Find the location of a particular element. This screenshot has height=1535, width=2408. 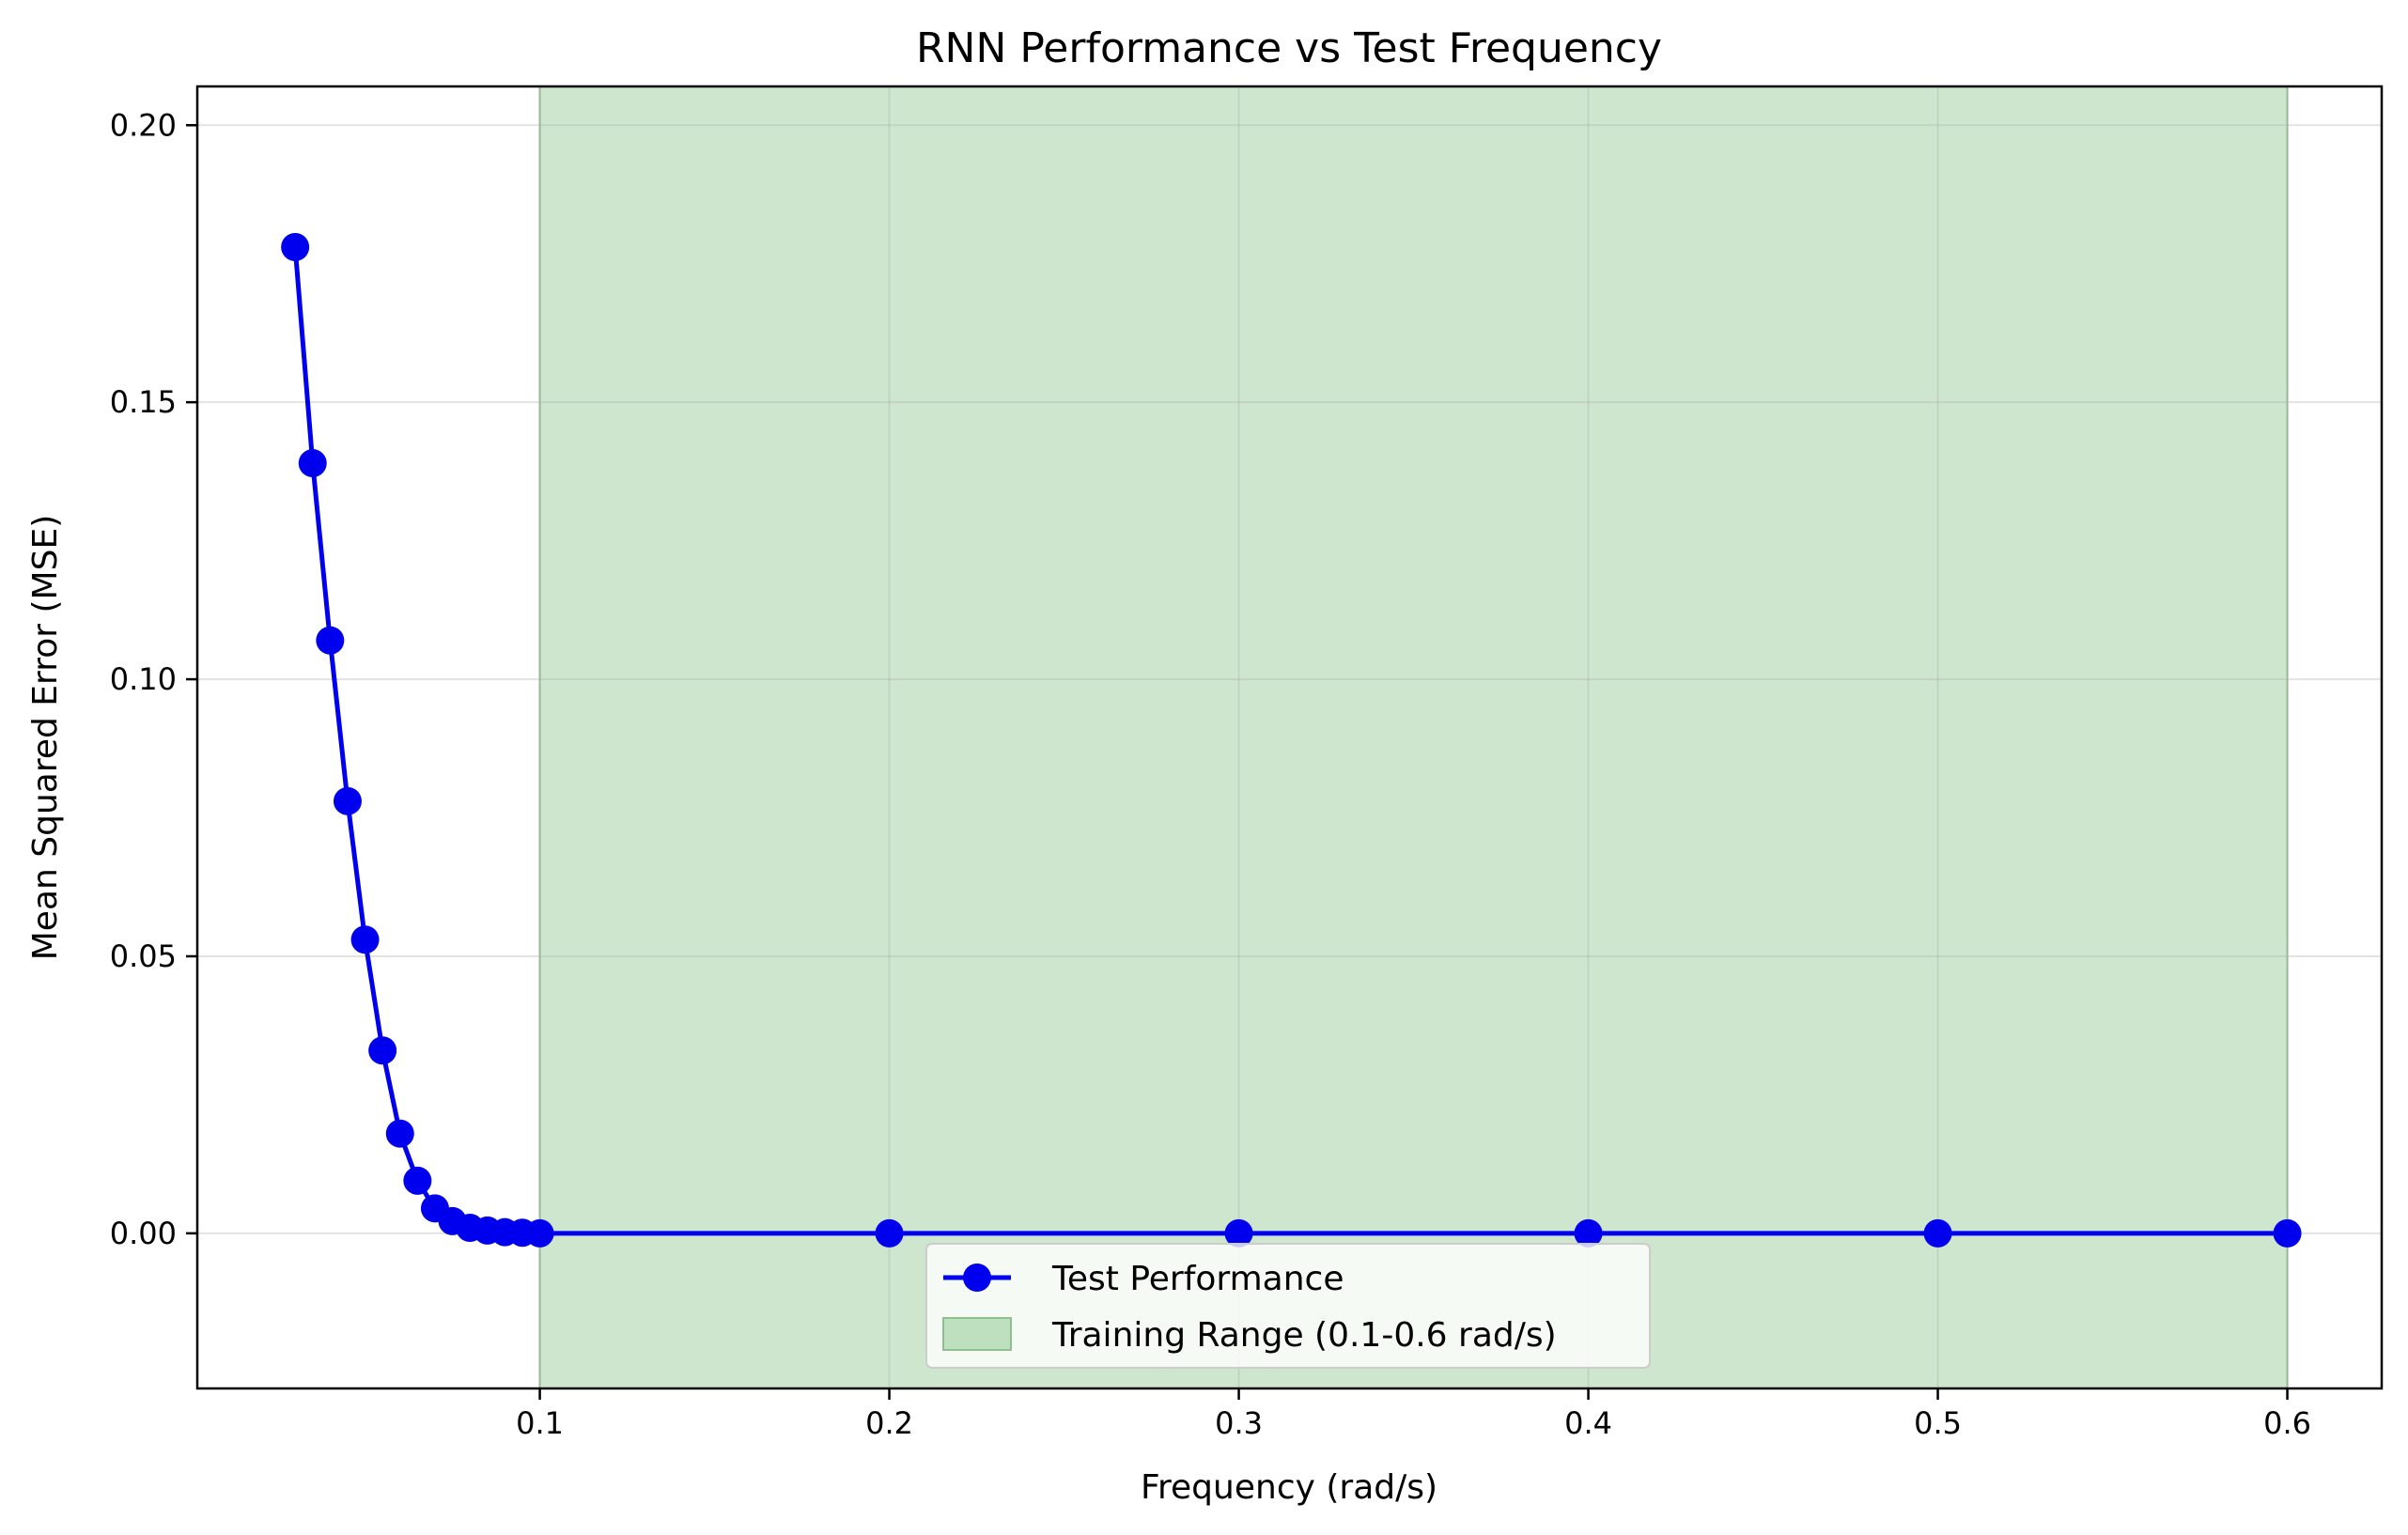

y-tick-label-3: 0.15 is located at coordinates (143, 402).